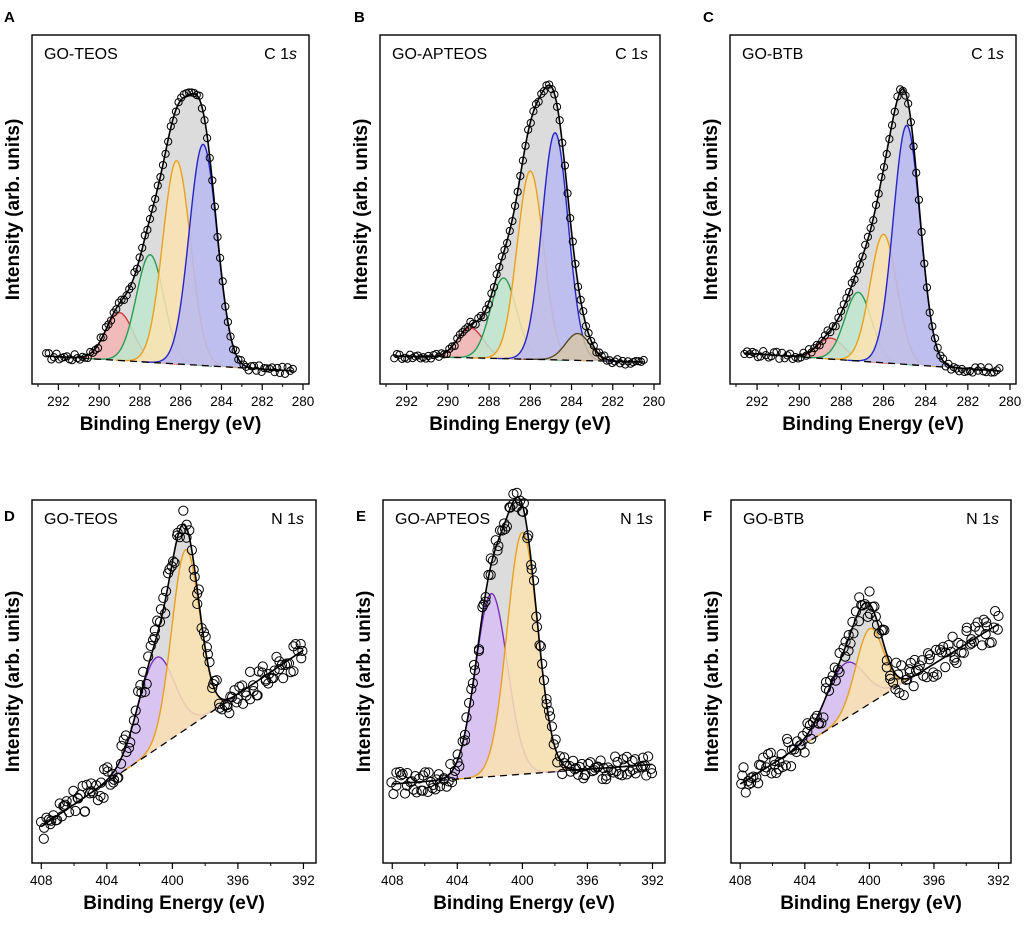  Describe the element at coordinates (140, 401) in the screenshot. I see `x-tick-label: 288` at that location.